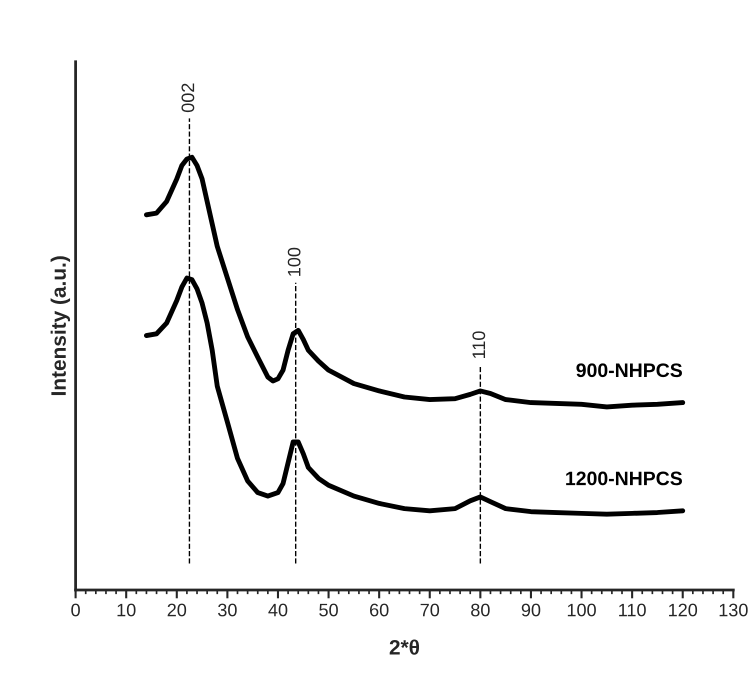 Image resolution: width=756 pixels, height=686 pixels. I want to click on x-tick-label: 10, so click(127, 610).